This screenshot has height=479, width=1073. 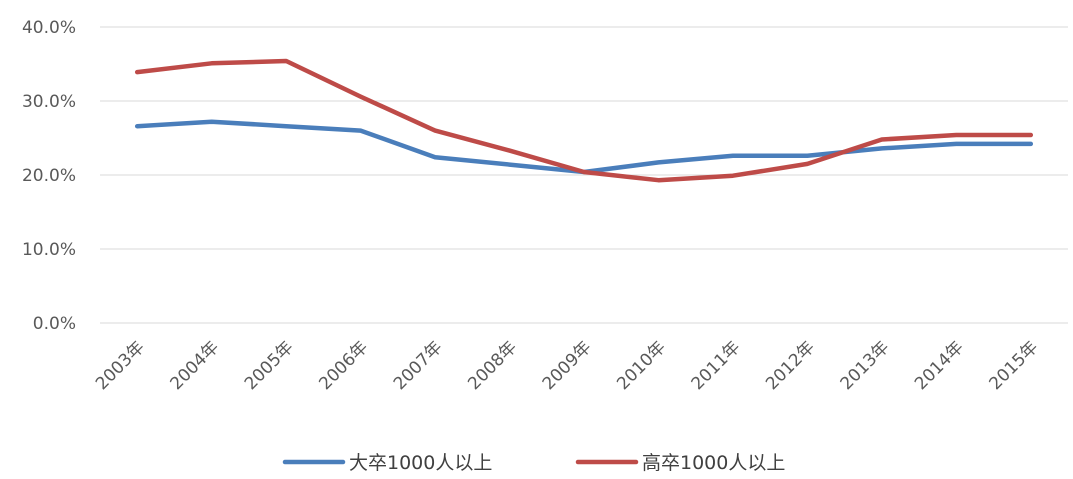 What do you see at coordinates (54, 324) in the screenshot?
I see `y-tick-label: 0.0%` at bounding box center [54, 324].